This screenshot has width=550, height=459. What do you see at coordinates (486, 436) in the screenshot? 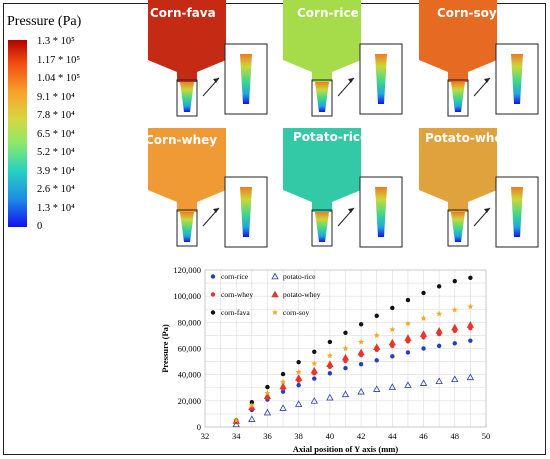
I see `x-tick-label: 50` at bounding box center [486, 436].